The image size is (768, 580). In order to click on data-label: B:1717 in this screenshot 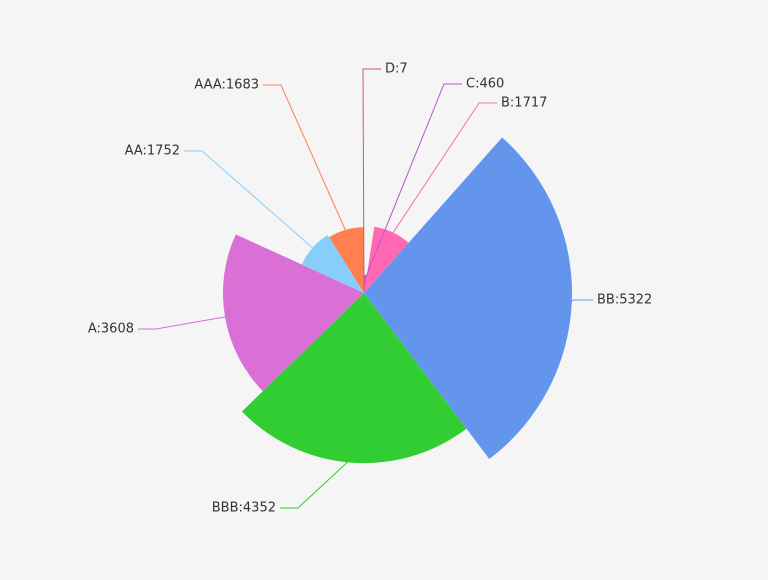, I will do `click(524, 103)`.